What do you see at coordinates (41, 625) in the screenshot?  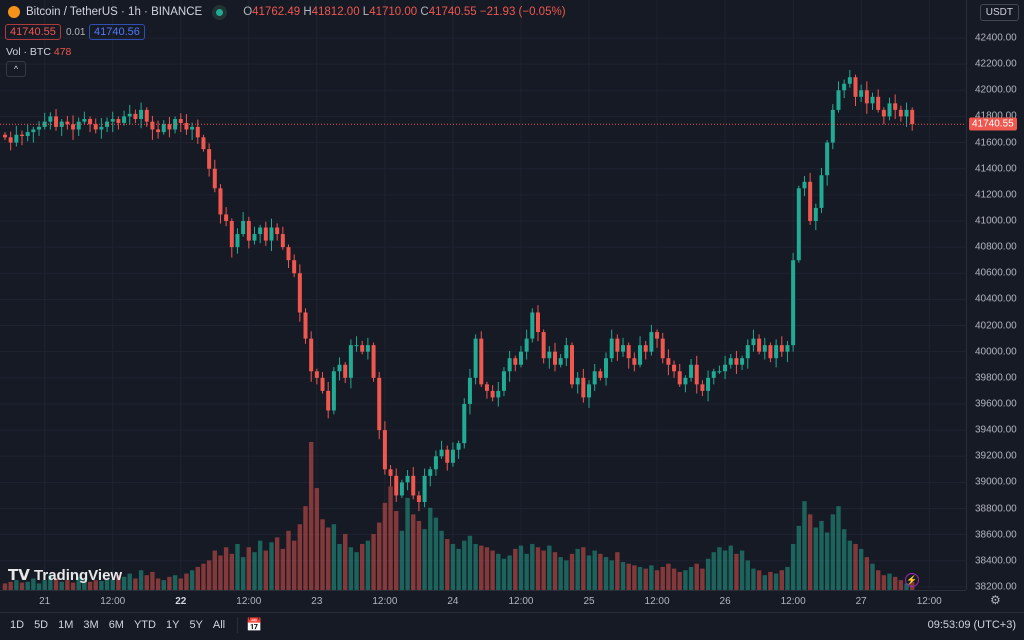 I see `range-5d: 5D` at bounding box center [41, 625].